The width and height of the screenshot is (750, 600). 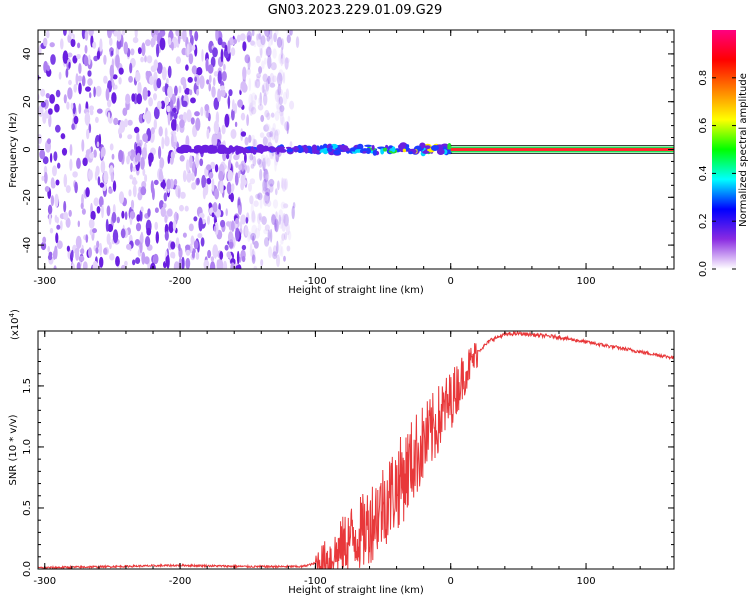 I want to click on figure-title: GN03.2023.229.01.09.G29, so click(x=355, y=10).